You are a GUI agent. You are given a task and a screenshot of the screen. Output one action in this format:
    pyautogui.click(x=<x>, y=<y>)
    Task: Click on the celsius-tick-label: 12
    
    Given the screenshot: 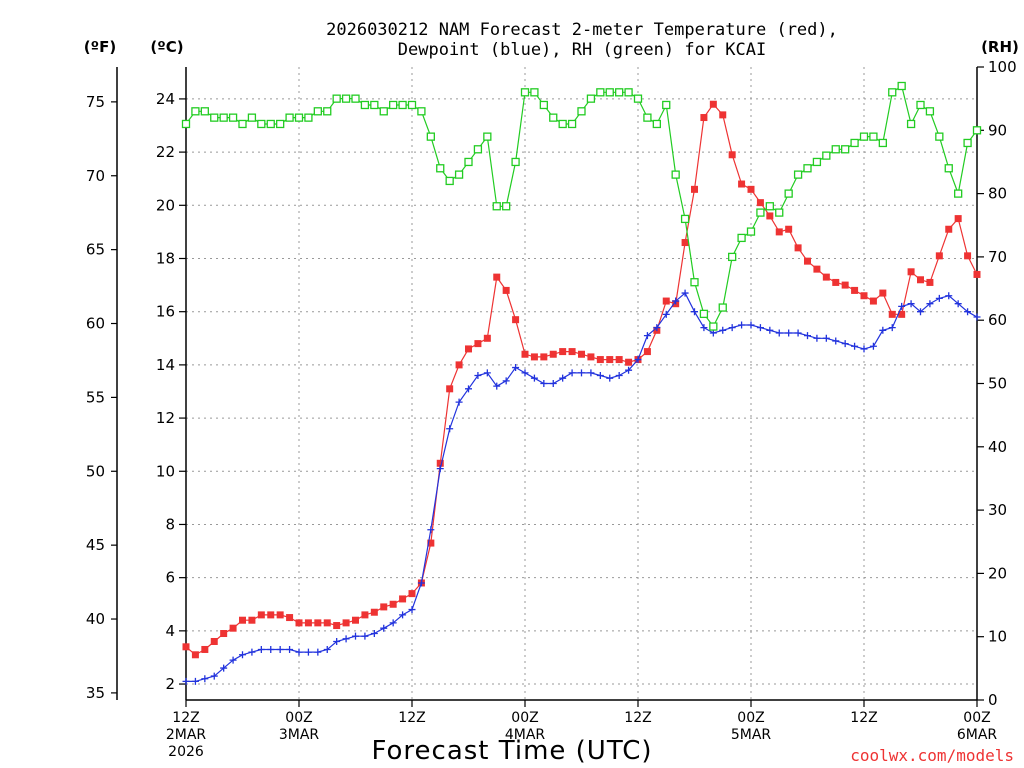 What is the action you would take?
    pyautogui.click(x=165, y=418)
    